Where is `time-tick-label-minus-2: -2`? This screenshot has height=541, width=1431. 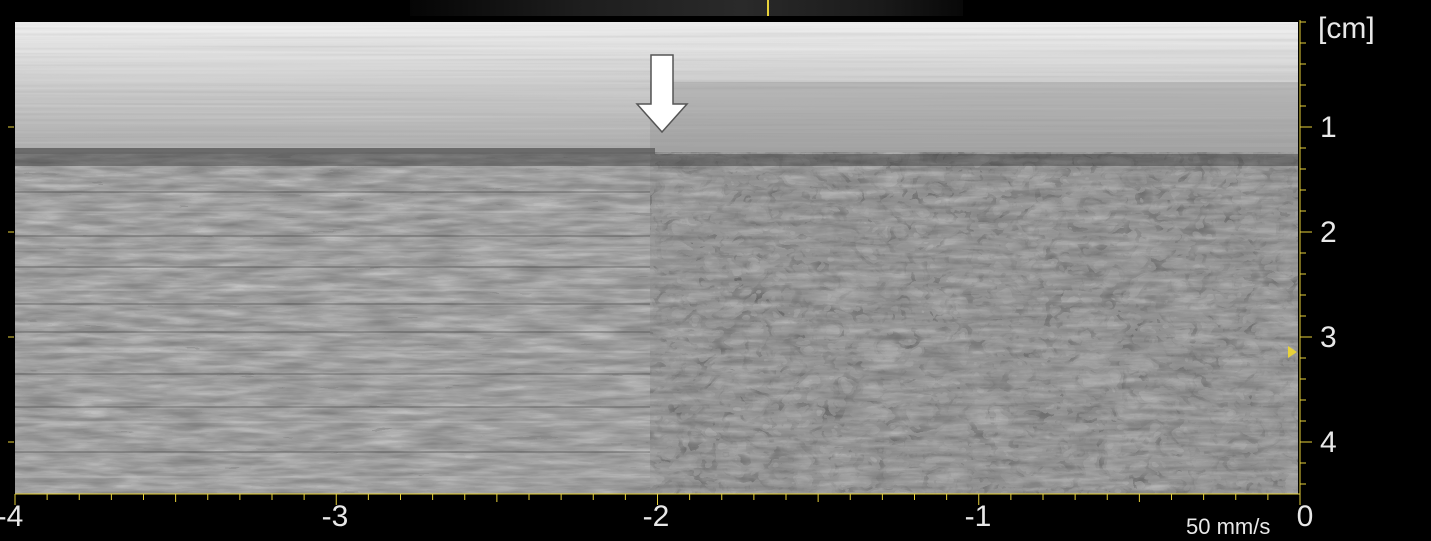
time-tick-label-minus-2: -2 is located at coordinates (656, 516).